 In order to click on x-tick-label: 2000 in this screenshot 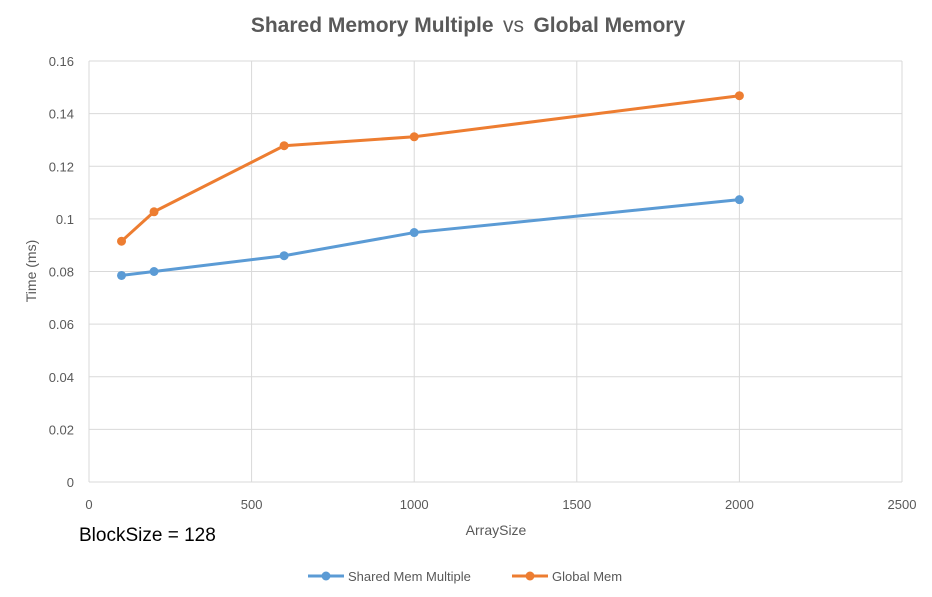, I will do `click(739, 504)`.